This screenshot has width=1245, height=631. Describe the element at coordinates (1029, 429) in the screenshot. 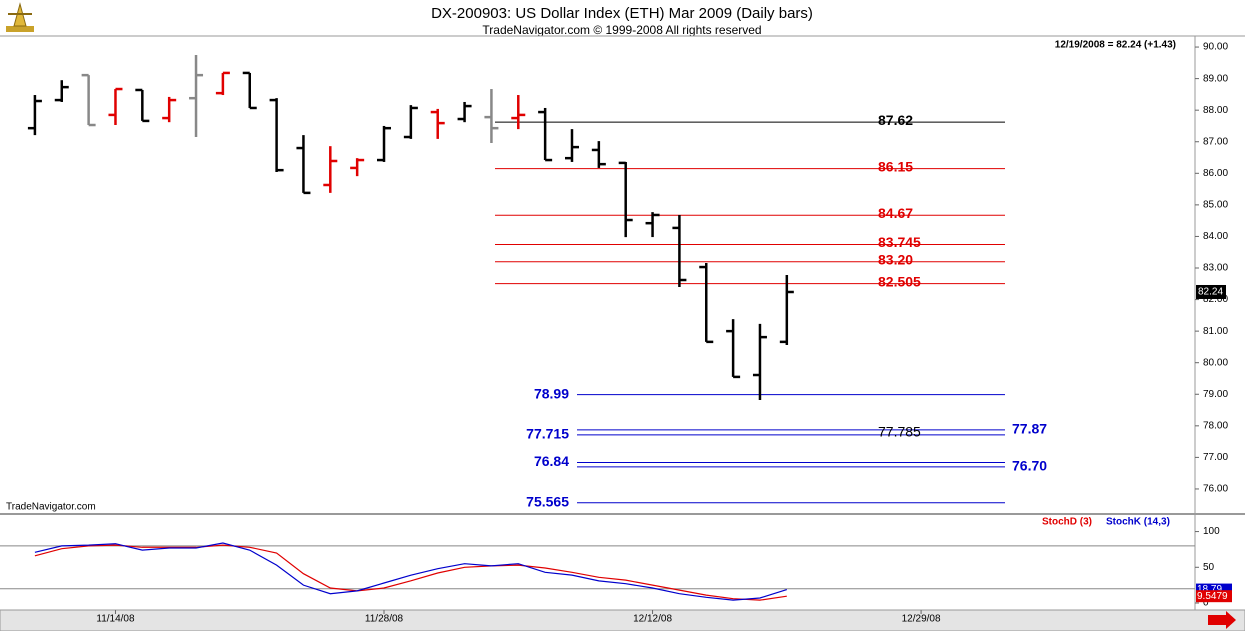

I see `target-label: 77.87` at that location.